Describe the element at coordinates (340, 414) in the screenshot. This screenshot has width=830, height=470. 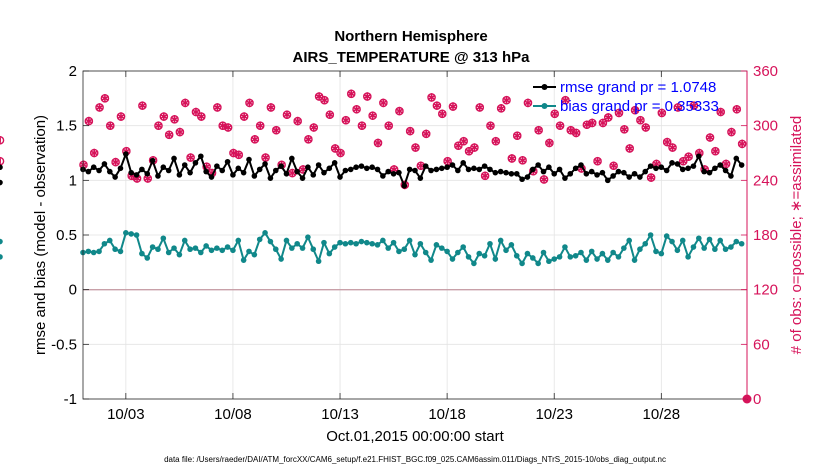
I see `x-tick-label: 10/13` at that location.